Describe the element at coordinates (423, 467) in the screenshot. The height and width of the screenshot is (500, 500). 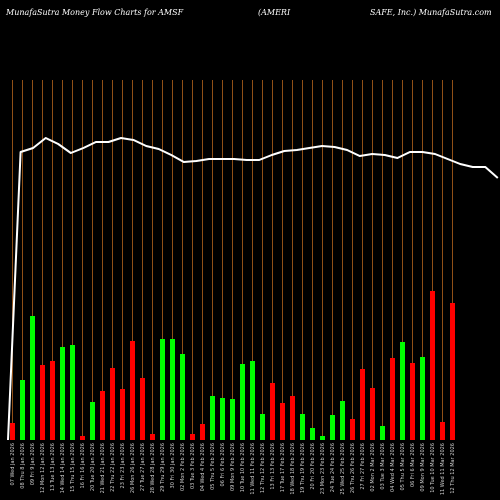
I see `x-tick-label: 09 Mon 9 Mar 2026` at that location.